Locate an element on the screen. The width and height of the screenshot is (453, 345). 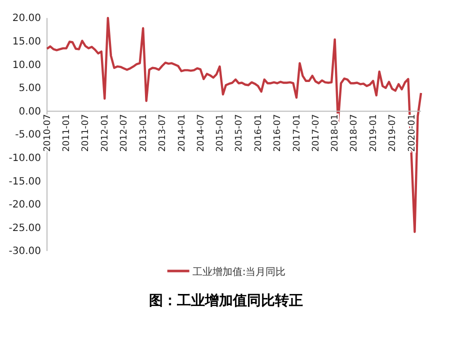
x-tick-label: 2014-01 is located at coordinates (182, 133).